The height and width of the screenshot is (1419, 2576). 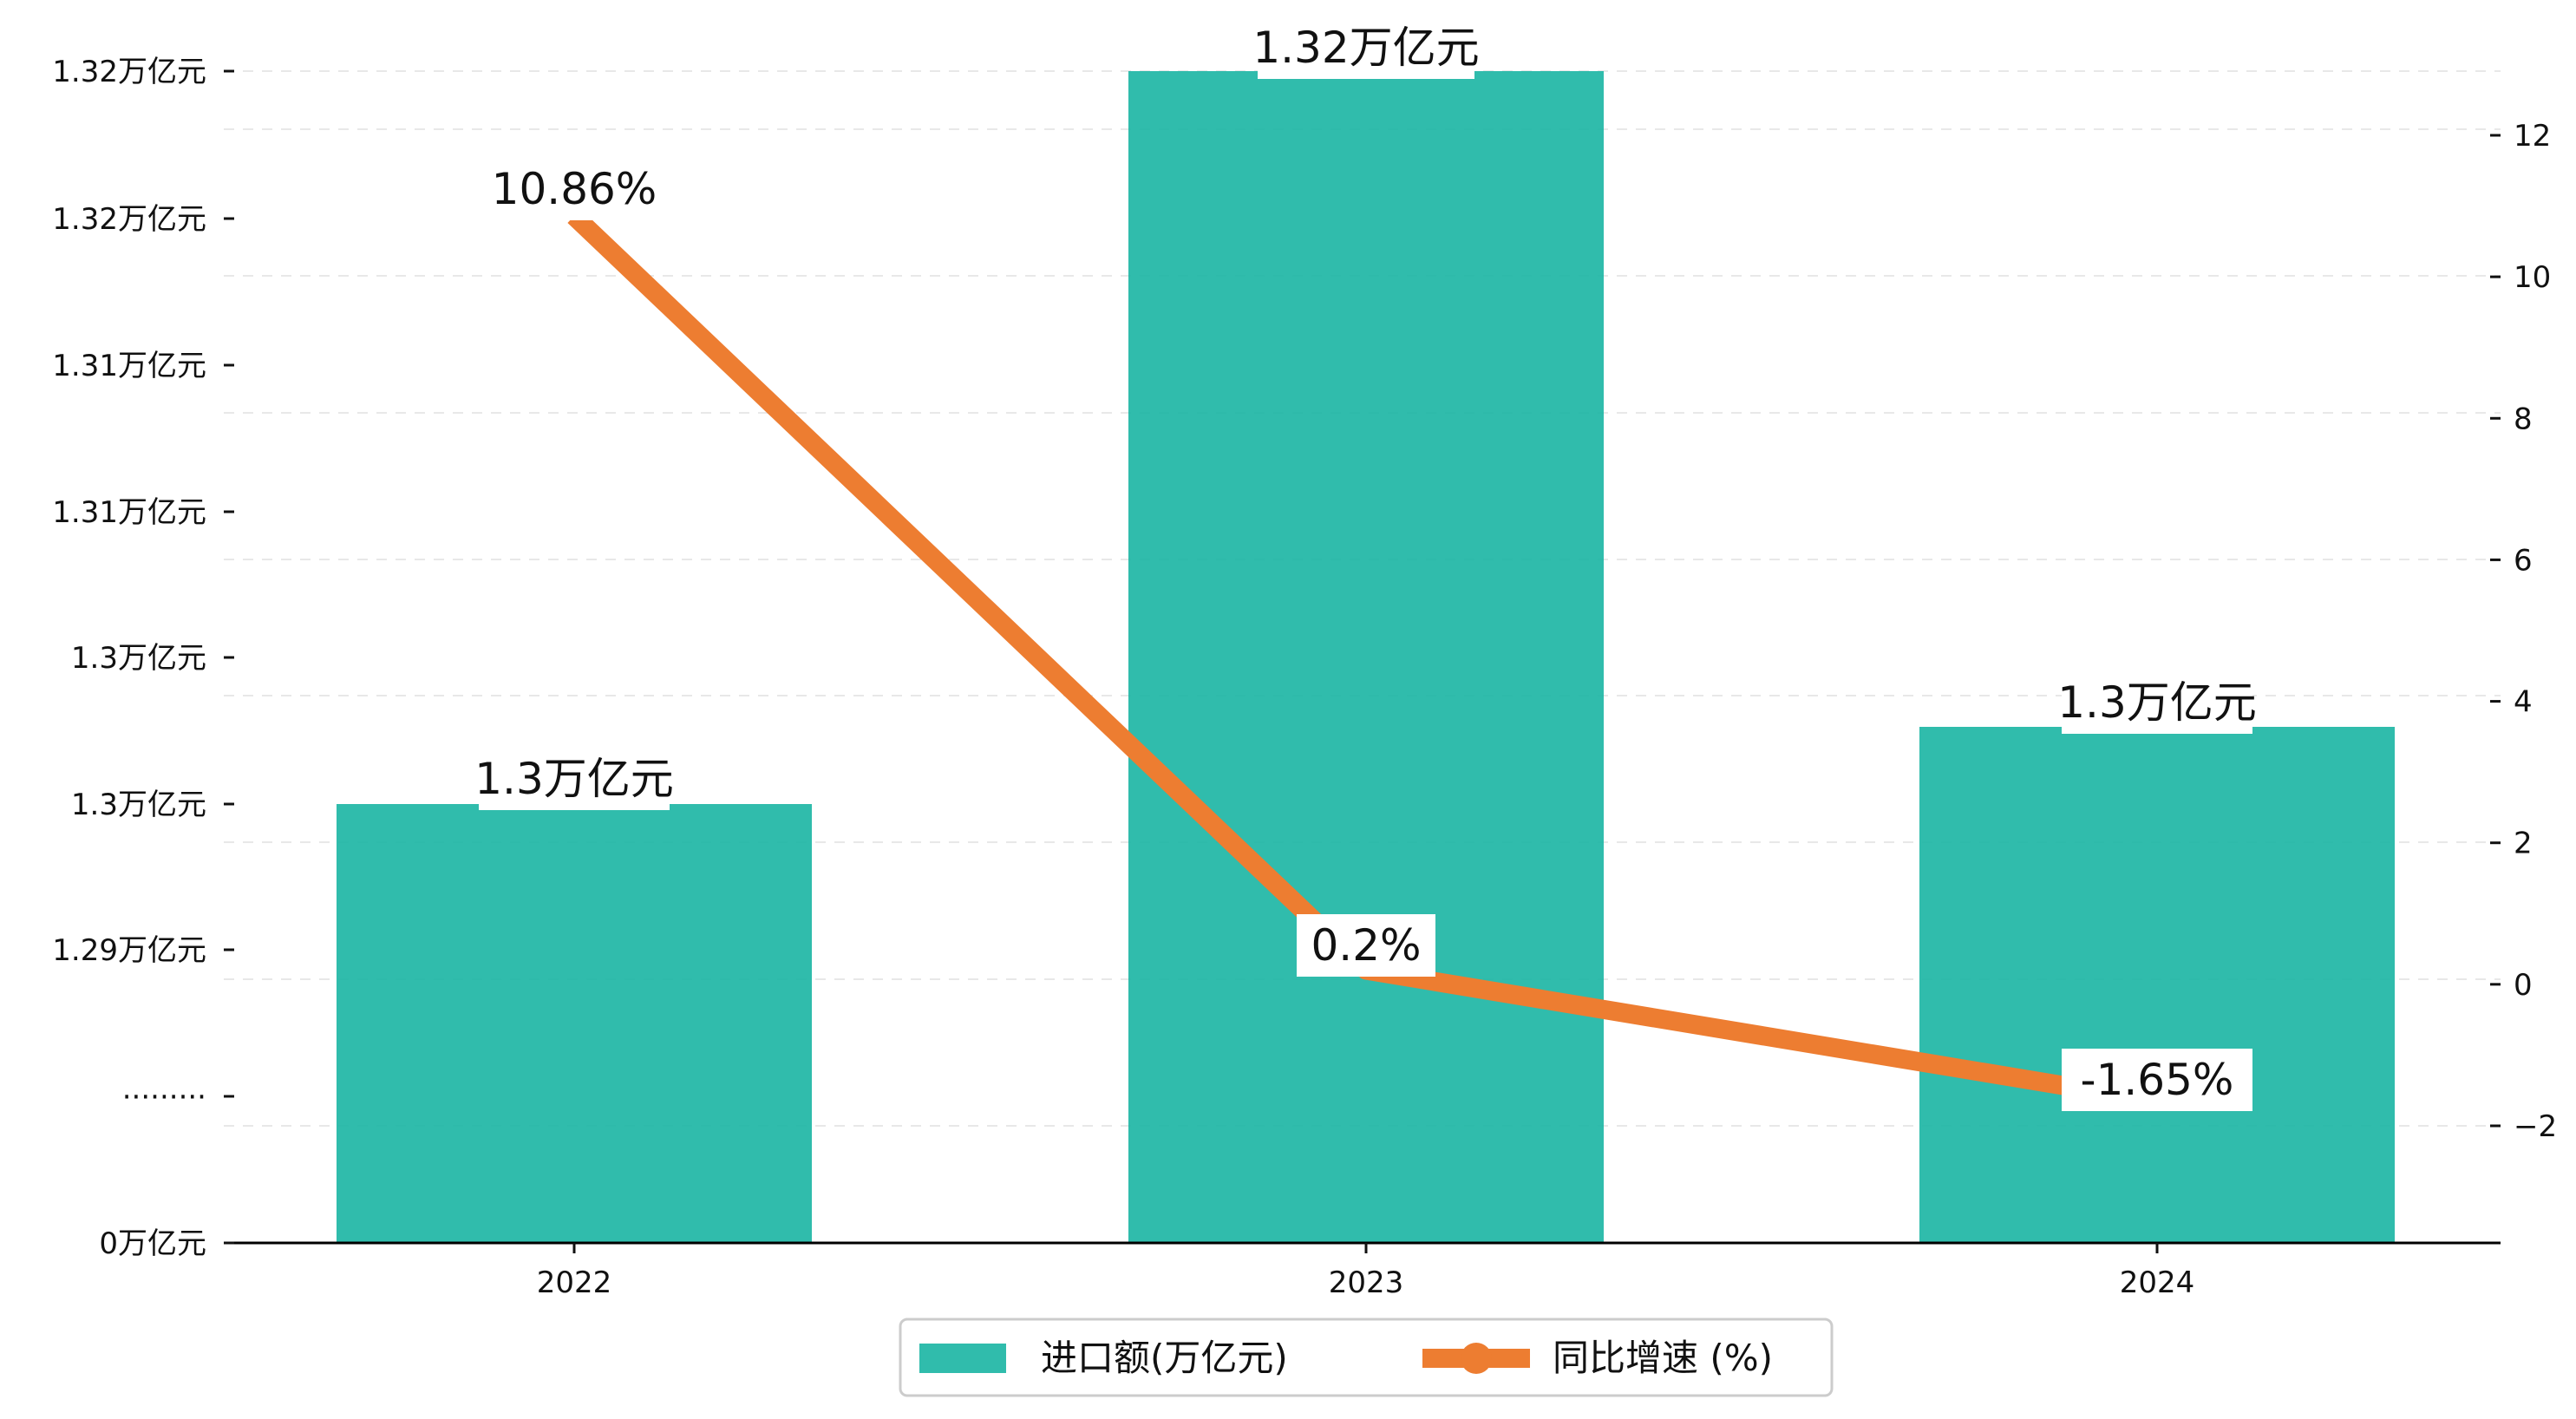 What do you see at coordinates (2523, 702) in the screenshot?
I see `right-tick-label: 4` at bounding box center [2523, 702].